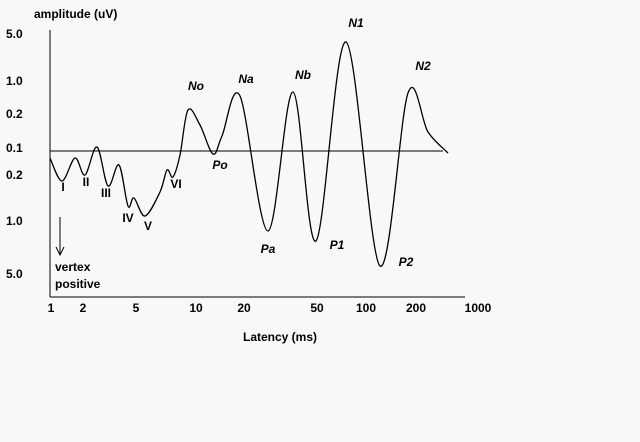 This screenshot has width=640, height=442. I want to click on peak-label: Nb, so click(303, 75).